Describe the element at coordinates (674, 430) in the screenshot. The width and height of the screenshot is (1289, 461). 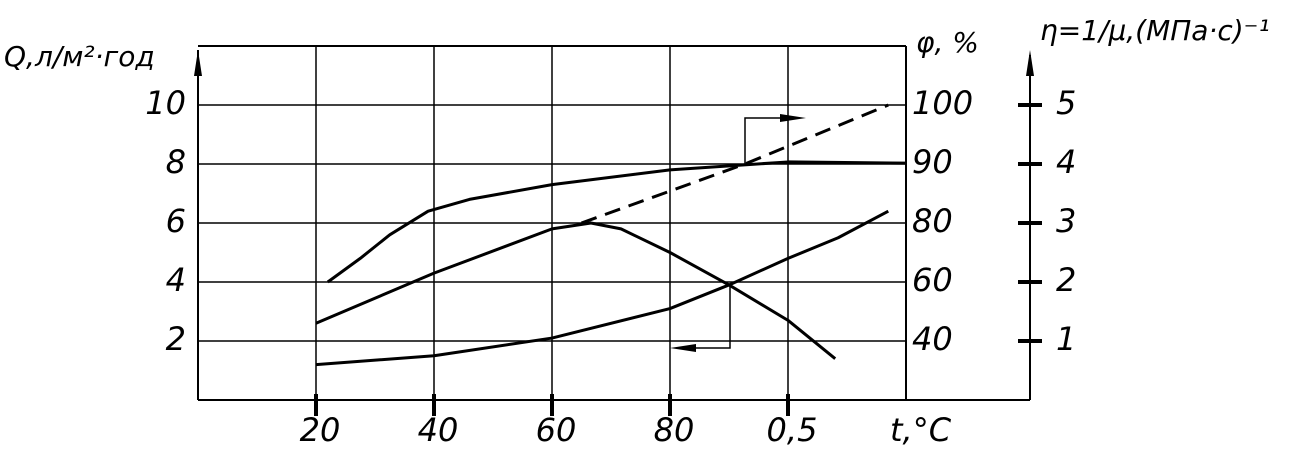
I see `x-tick-label: 80` at that location.